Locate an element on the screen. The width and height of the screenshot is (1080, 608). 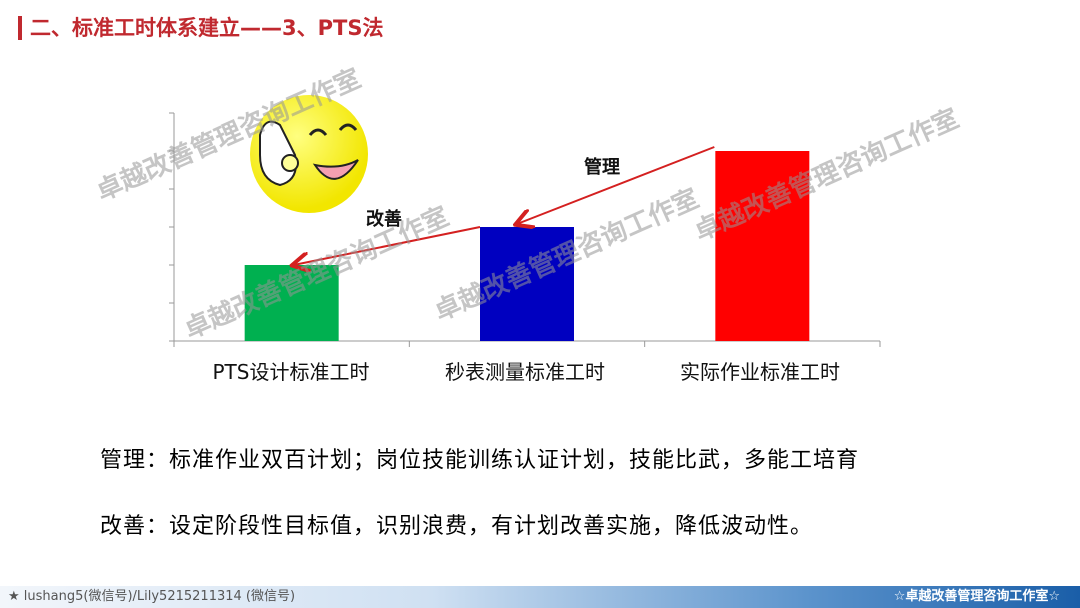
x-tick-label: PTS设计标准工时 is located at coordinates (291, 372).